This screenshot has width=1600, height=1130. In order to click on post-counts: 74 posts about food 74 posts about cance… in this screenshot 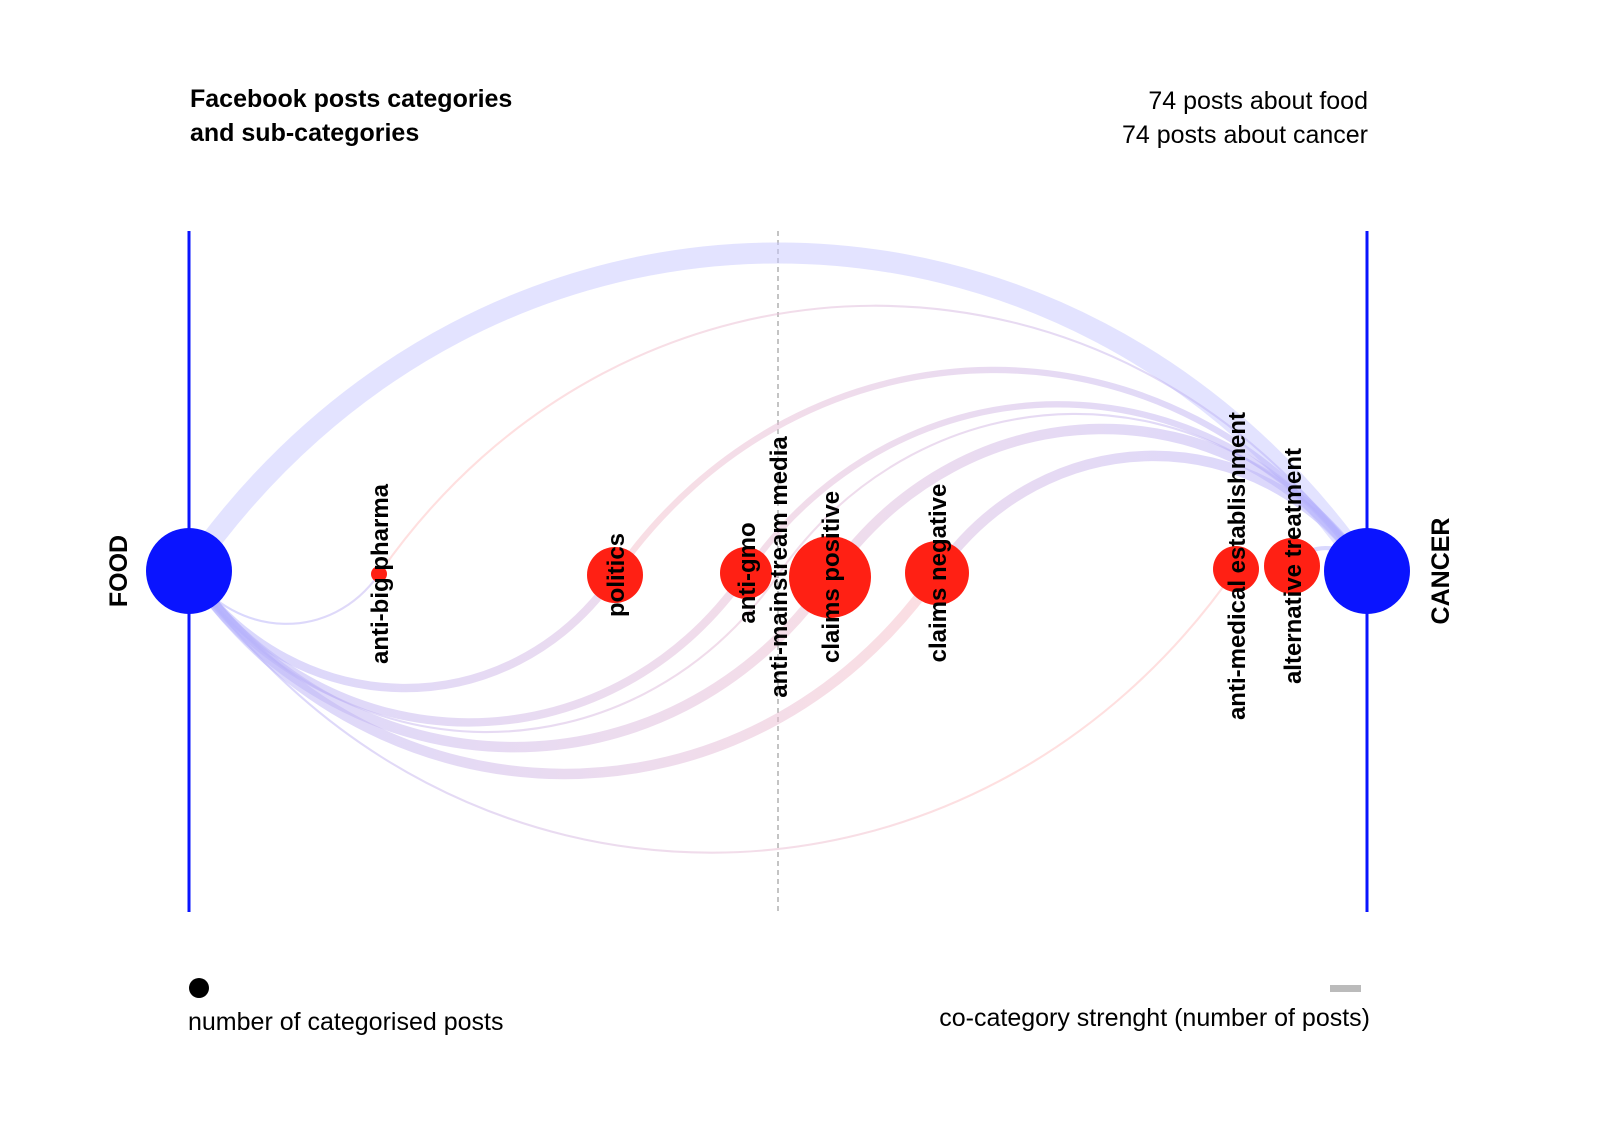, I will do `click(1245, 118)`.